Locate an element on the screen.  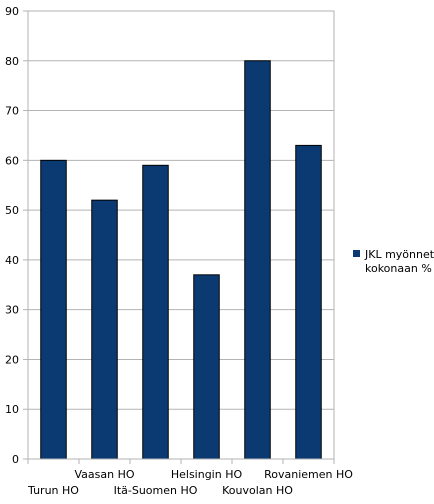
x-category-label: Itä-Suomen HO is located at coordinates (156, 490).